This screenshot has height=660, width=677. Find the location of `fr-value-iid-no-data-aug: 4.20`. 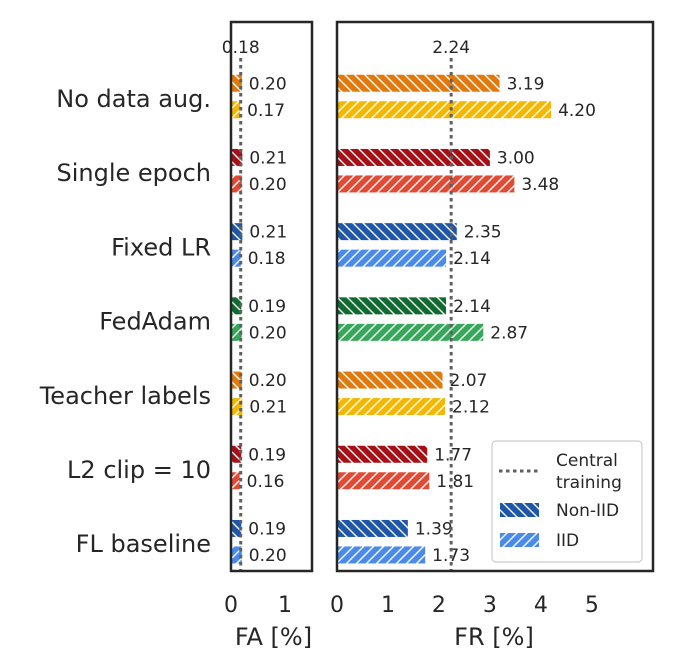

fr-value-iid-no-data-aug: 4.20 is located at coordinates (577, 111).